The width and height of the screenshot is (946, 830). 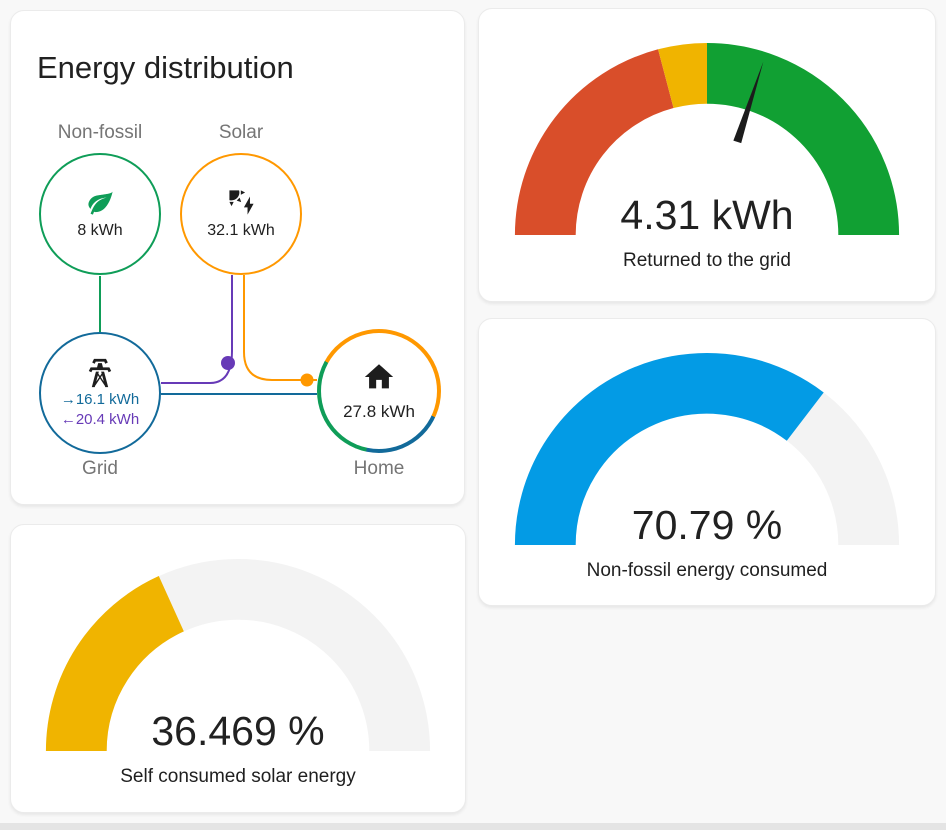 I want to click on solar-power-icon, so click(x=241, y=202).